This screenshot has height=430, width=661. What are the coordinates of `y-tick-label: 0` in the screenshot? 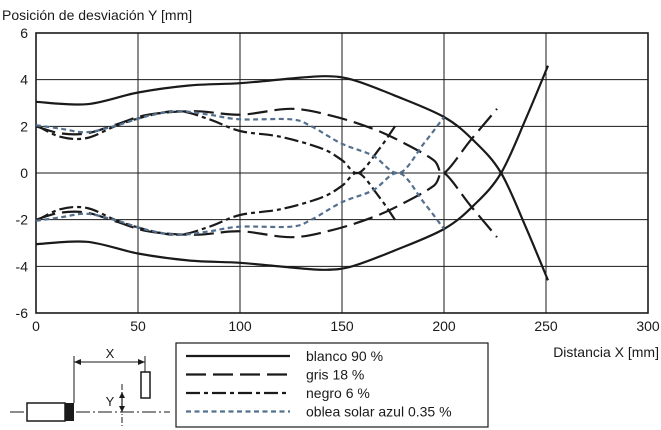 It's located at (24, 173).